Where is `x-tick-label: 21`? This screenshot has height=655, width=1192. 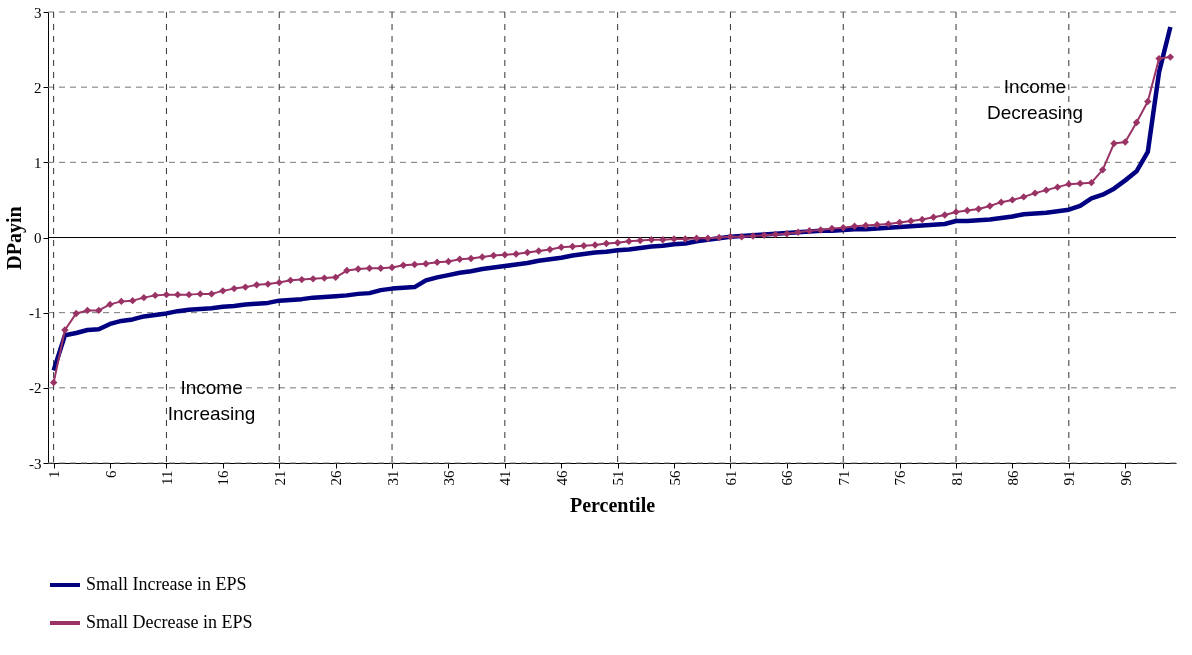
x-tick-label: 21 is located at coordinates (279, 478).